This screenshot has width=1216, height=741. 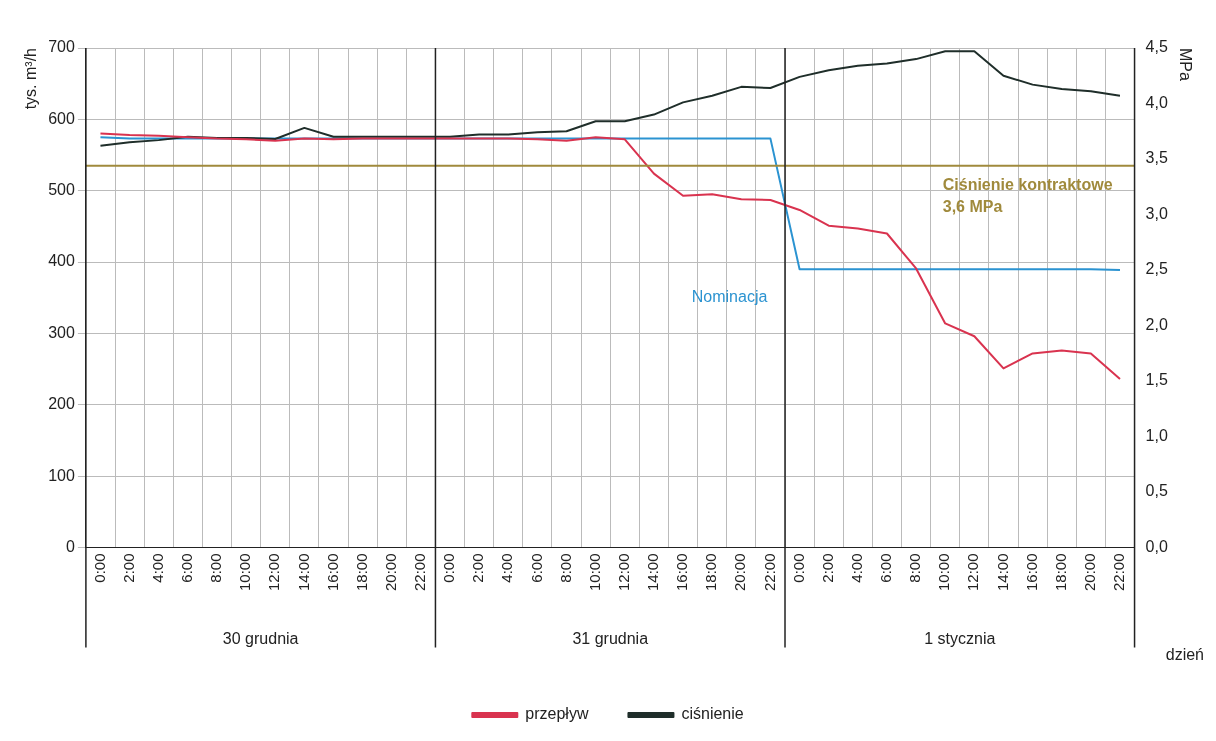 What do you see at coordinates (1156, 380) in the screenshot?
I see `y2-tick-label: 1,5` at bounding box center [1156, 380].